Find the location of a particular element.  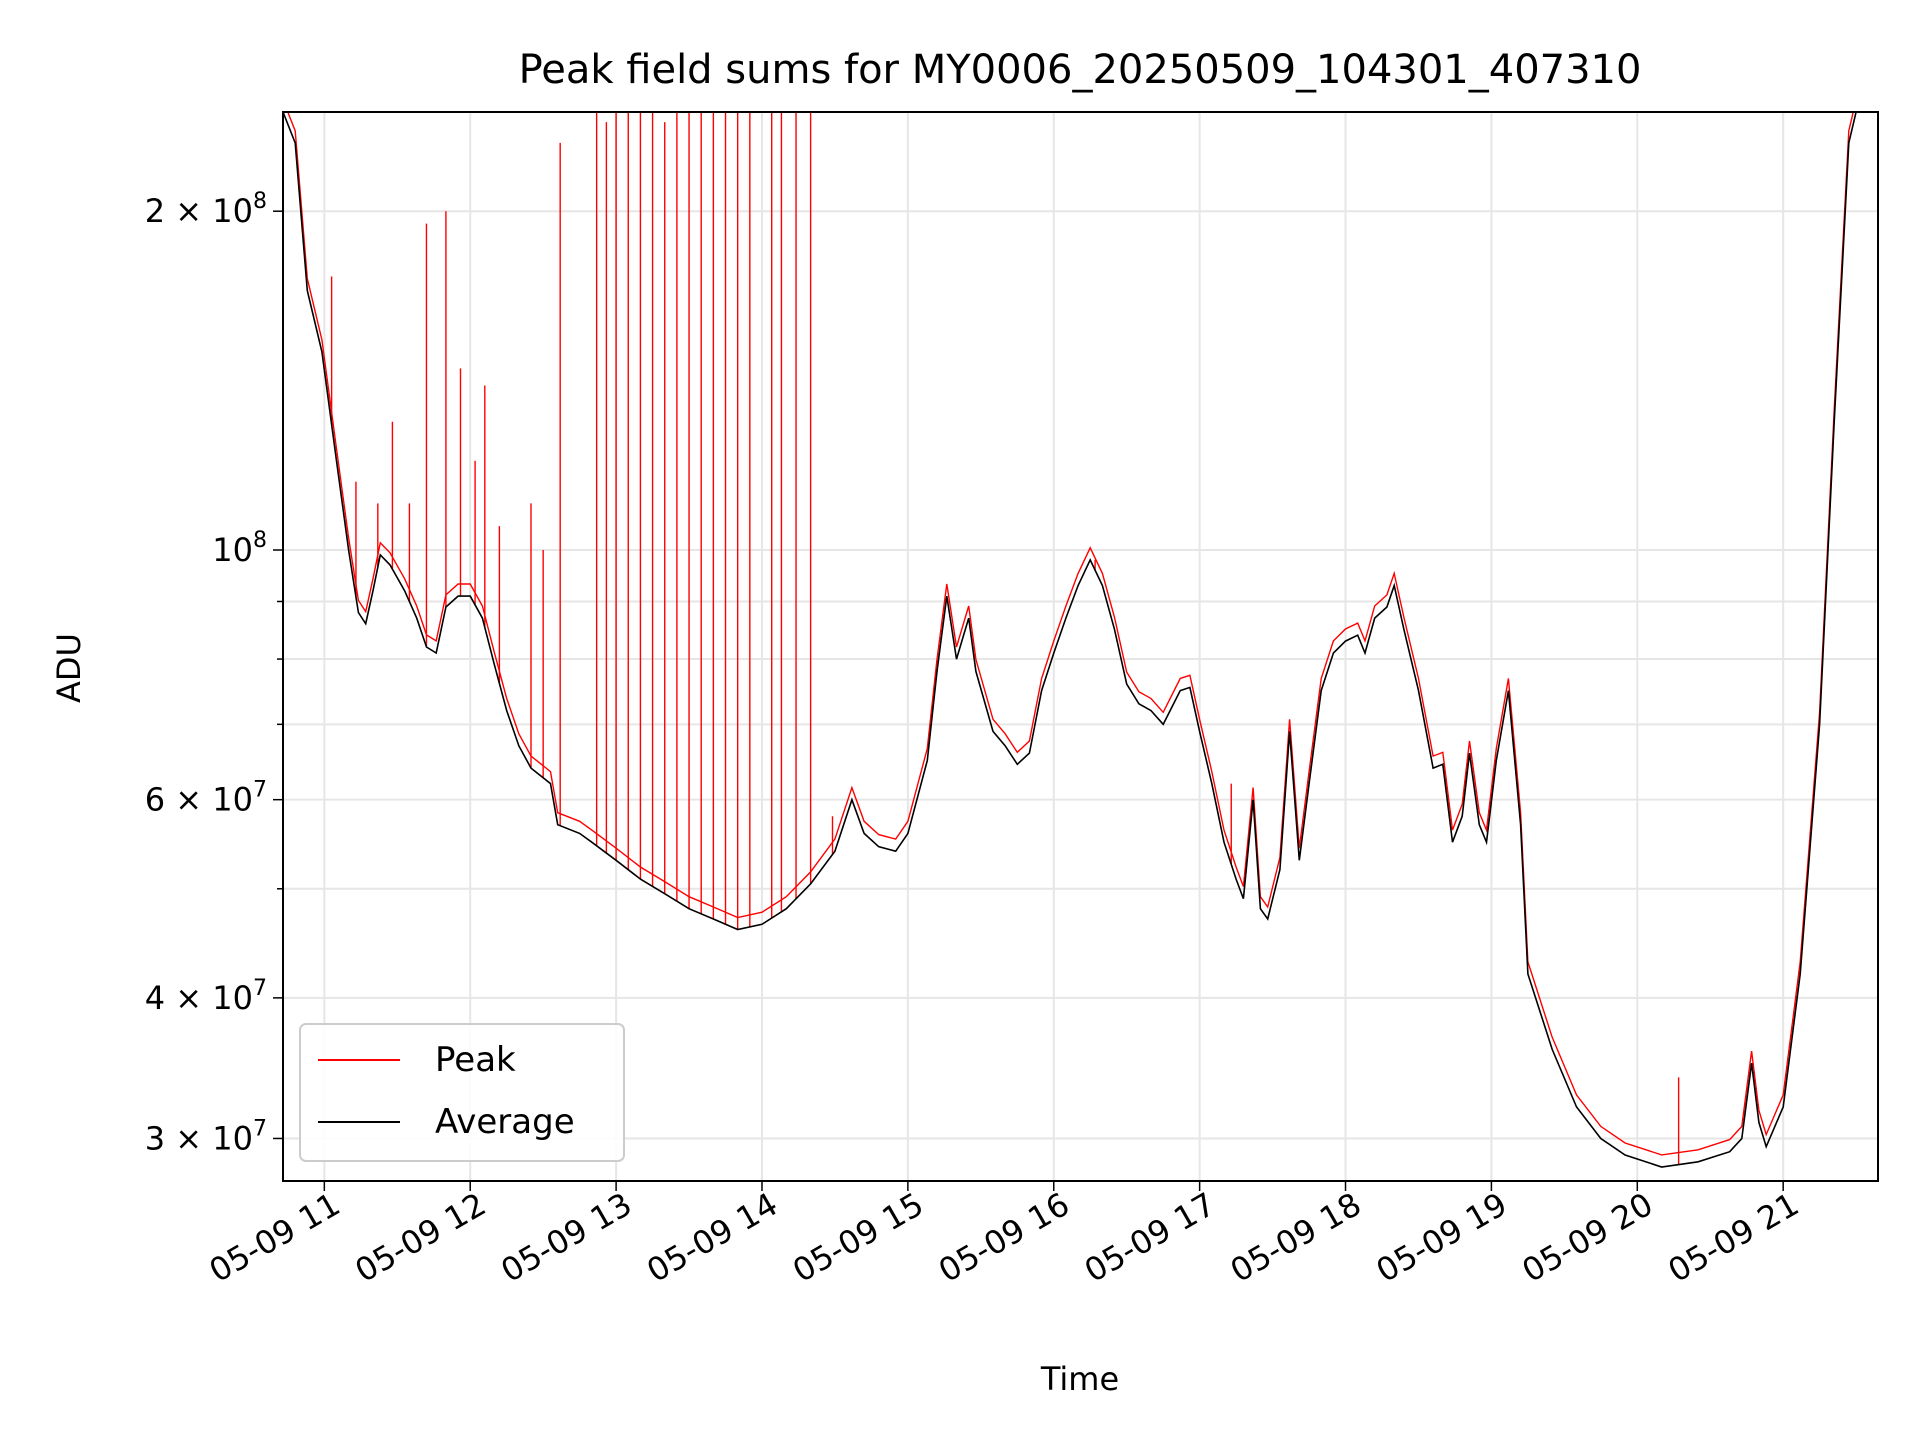

y-tick-label: 3 × 107 is located at coordinates (206, 1136).